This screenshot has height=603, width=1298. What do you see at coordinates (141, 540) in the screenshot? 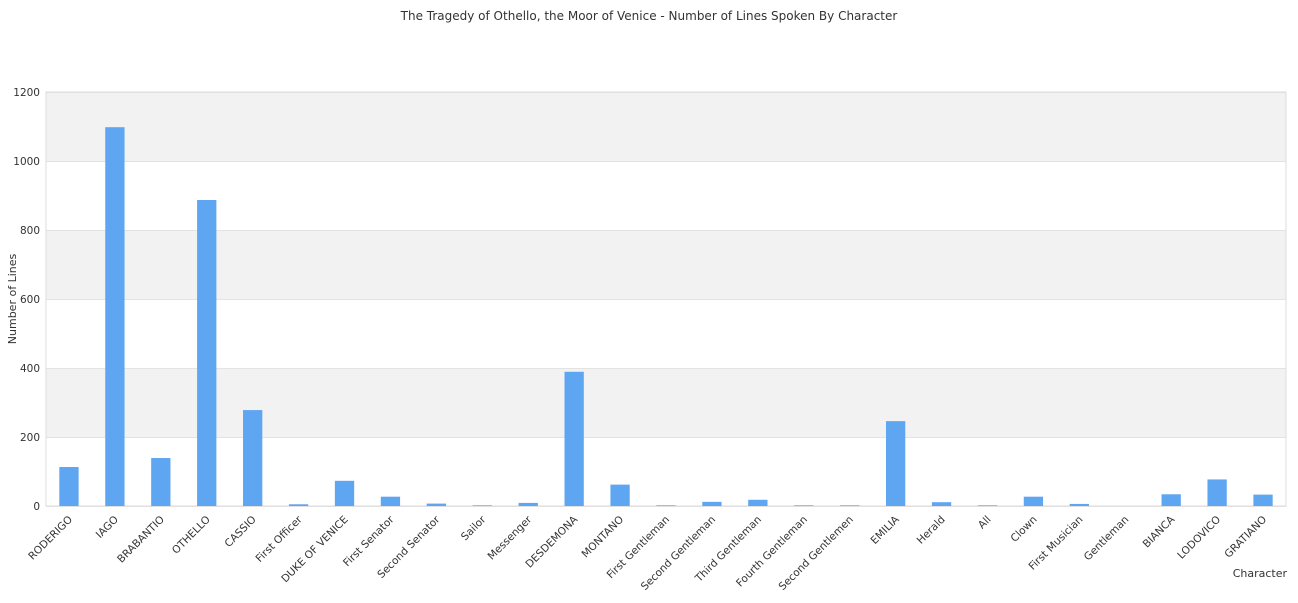
I see `x-tick-label: BRABANTIO` at bounding box center [141, 540].